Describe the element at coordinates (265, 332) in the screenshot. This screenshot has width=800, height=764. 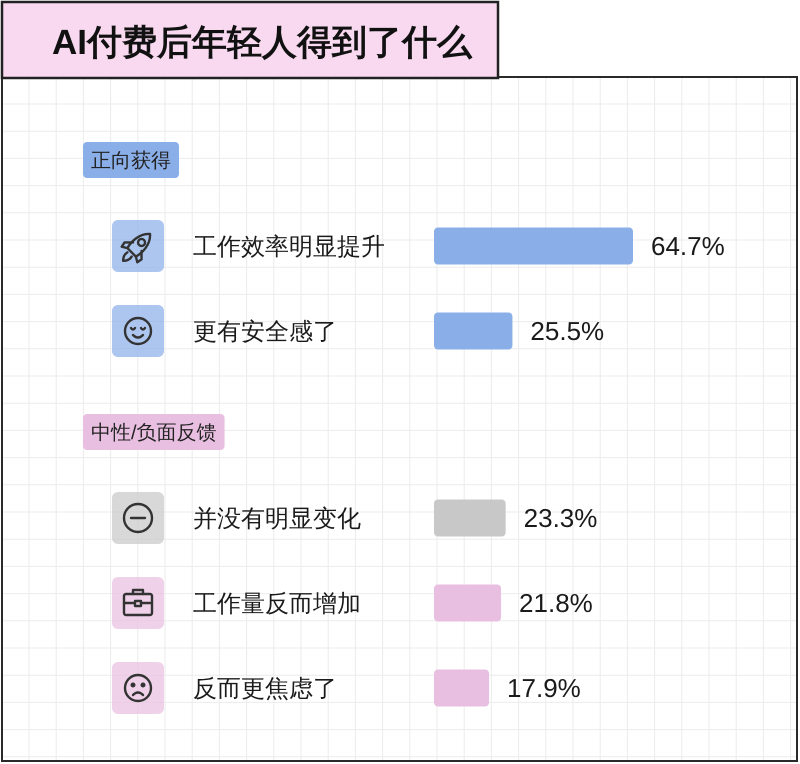
I see `y-tick-label: 更有安全感了` at that location.